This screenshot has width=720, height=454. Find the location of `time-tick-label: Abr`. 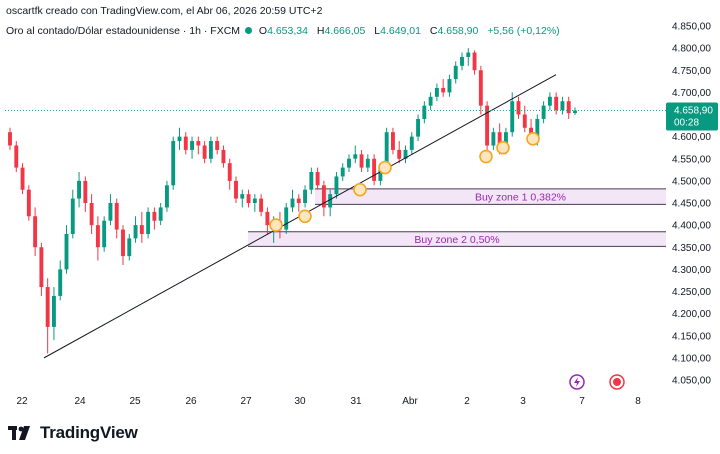

time-tick-label: Abr is located at coordinates (410, 401).